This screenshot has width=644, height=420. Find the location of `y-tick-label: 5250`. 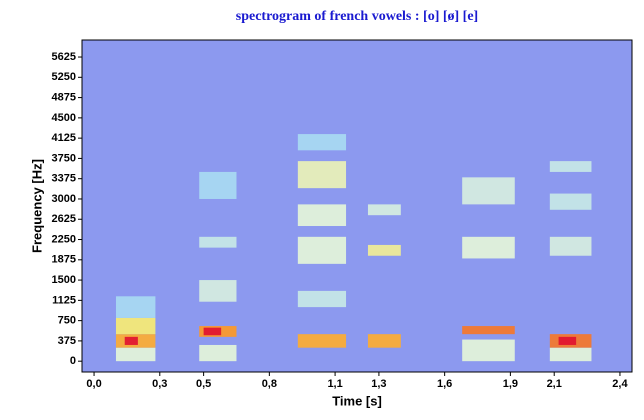

y-tick-label: 5250 is located at coordinates (64, 77).